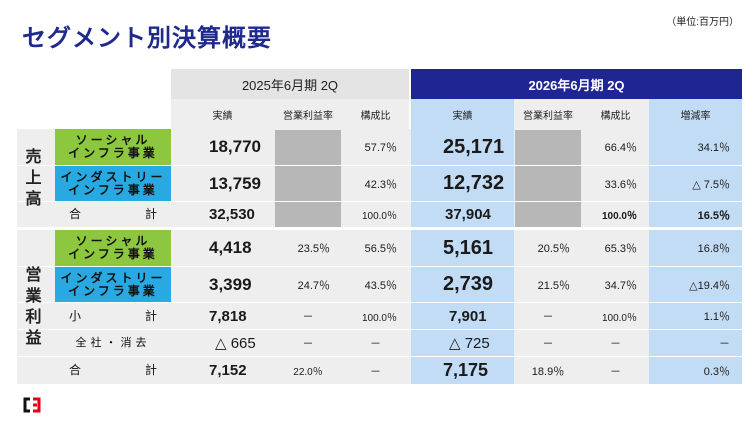 This screenshot has width=753, height=427. What do you see at coordinates (468, 284) in the screenshot?
I see `cur-actual: 2,739` at bounding box center [468, 284].